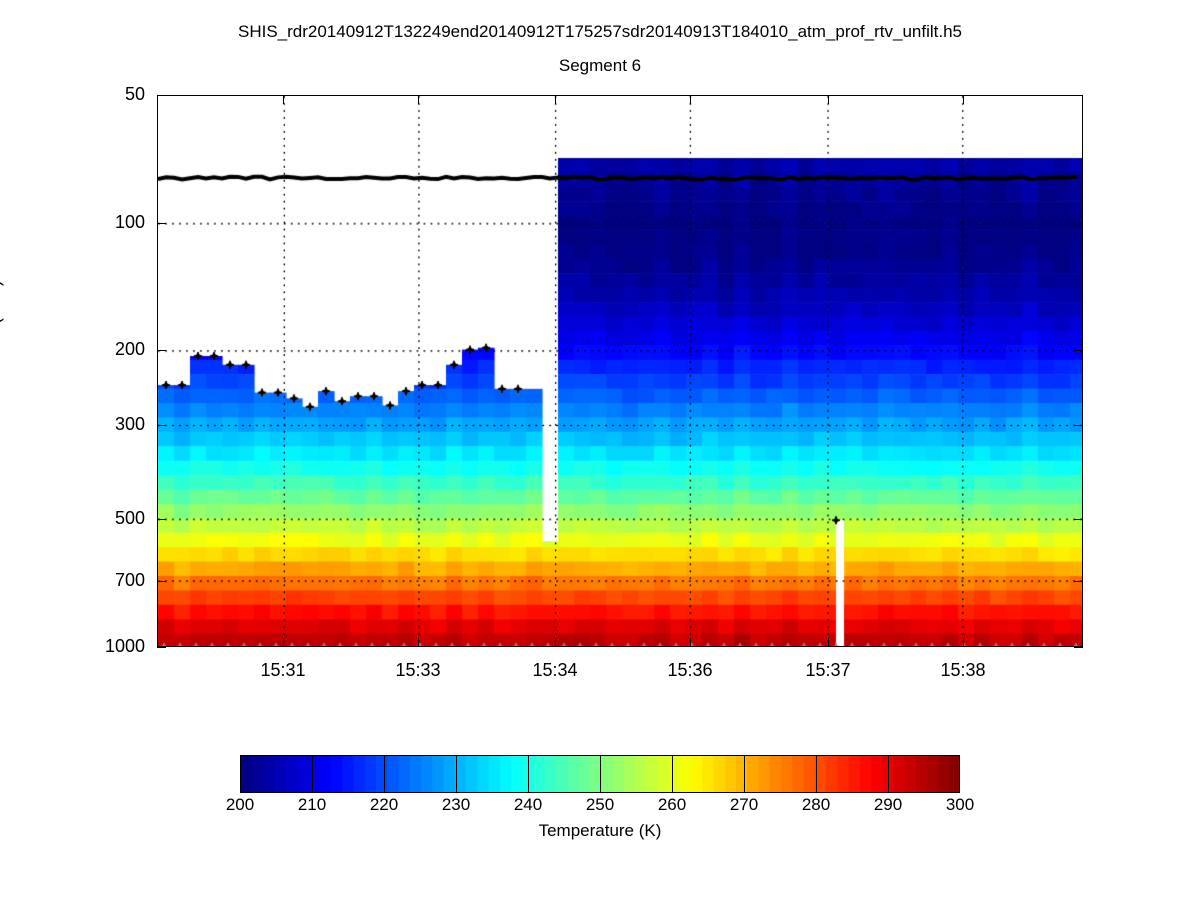 The image size is (1200, 900). What do you see at coordinates (418, 670) in the screenshot?
I see `x-tick-label: 15:33` at bounding box center [418, 670].